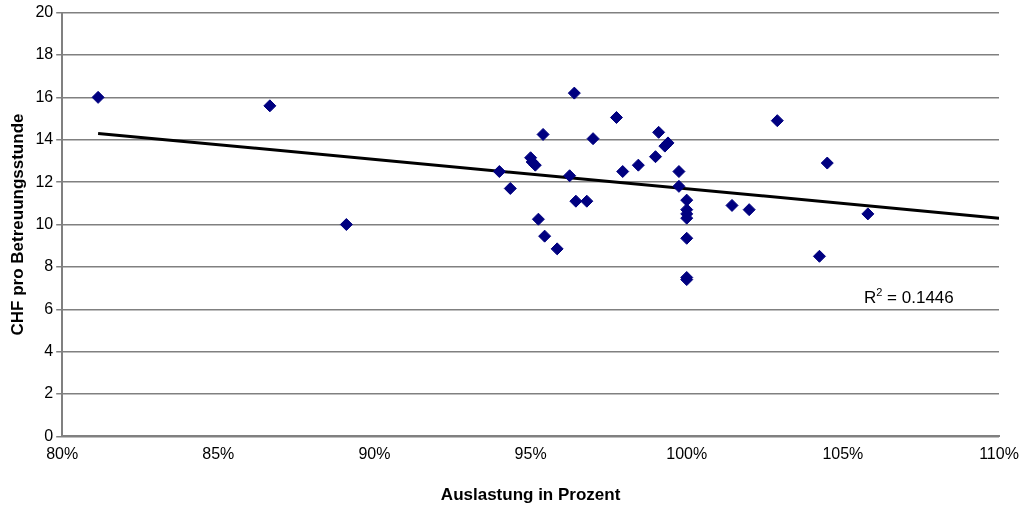 Image resolution: width=1035 pixels, height=514 pixels. I want to click on x-tick-label: 110%, so click(999, 454).